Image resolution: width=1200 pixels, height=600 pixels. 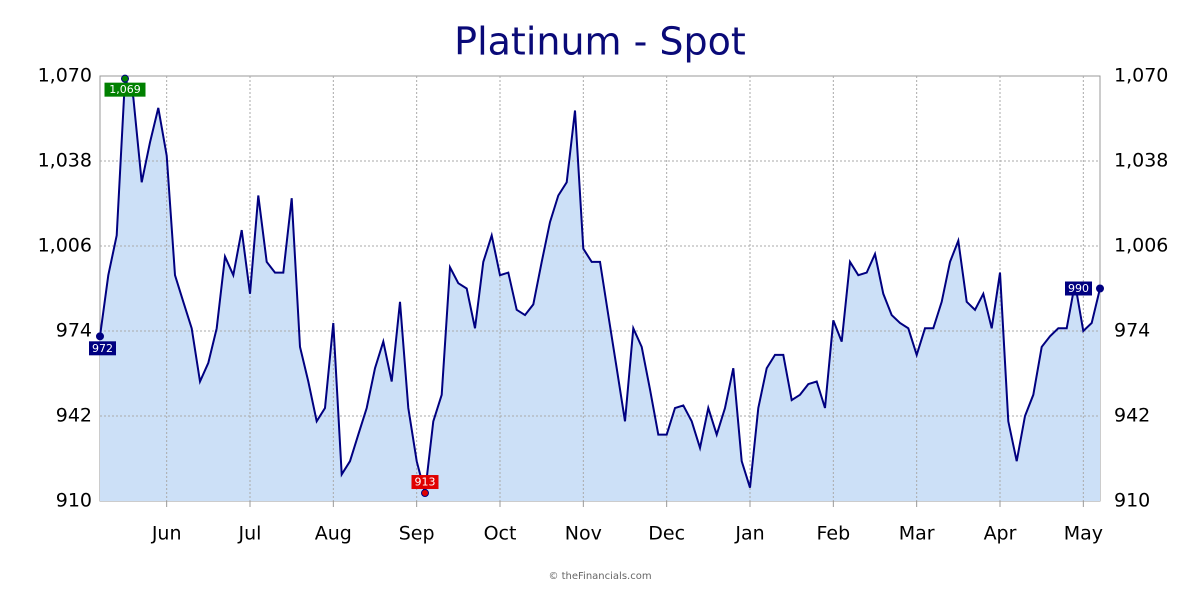 What do you see at coordinates (917, 534) in the screenshot?
I see `x-tick-label: Mar` at bounding box center [917, 534].